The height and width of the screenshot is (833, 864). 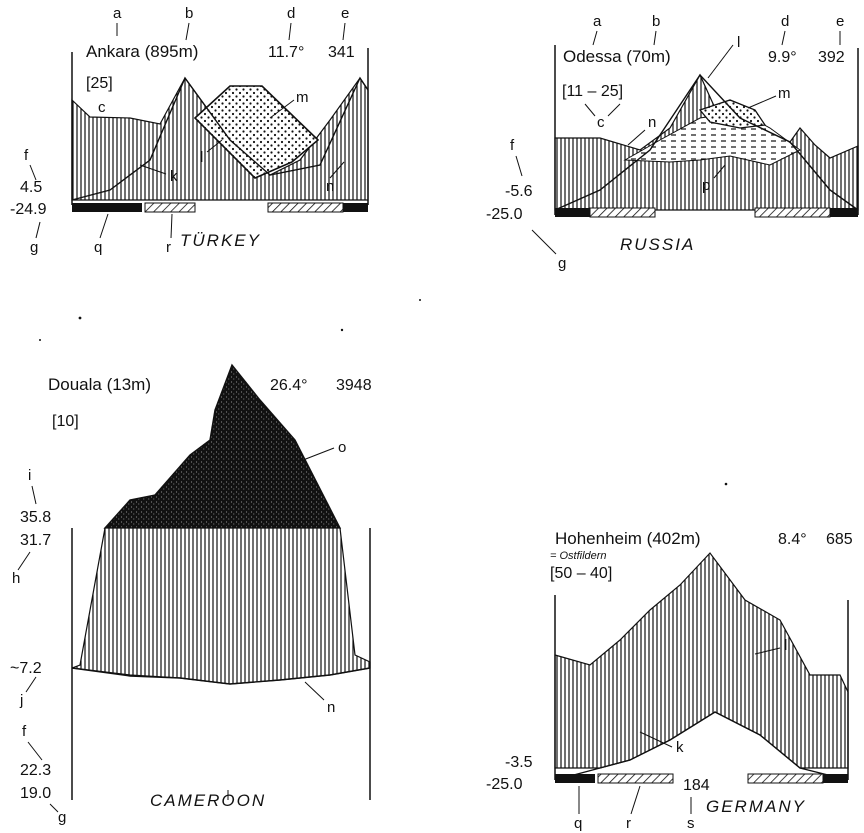 I want to click on douala-label-i: i, so click(x=29, y=475).